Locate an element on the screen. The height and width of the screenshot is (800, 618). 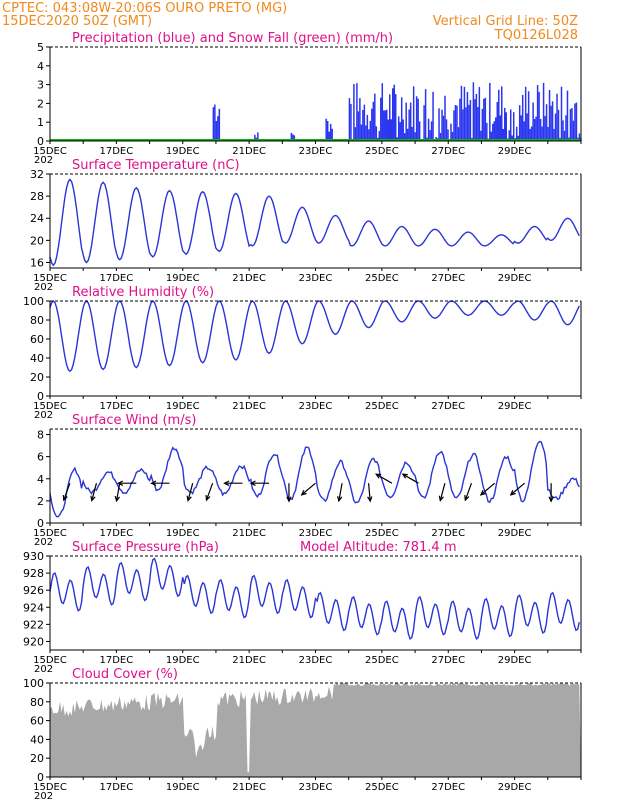
pressure-ytick-label: 920 is located at coordinates (33, 641).